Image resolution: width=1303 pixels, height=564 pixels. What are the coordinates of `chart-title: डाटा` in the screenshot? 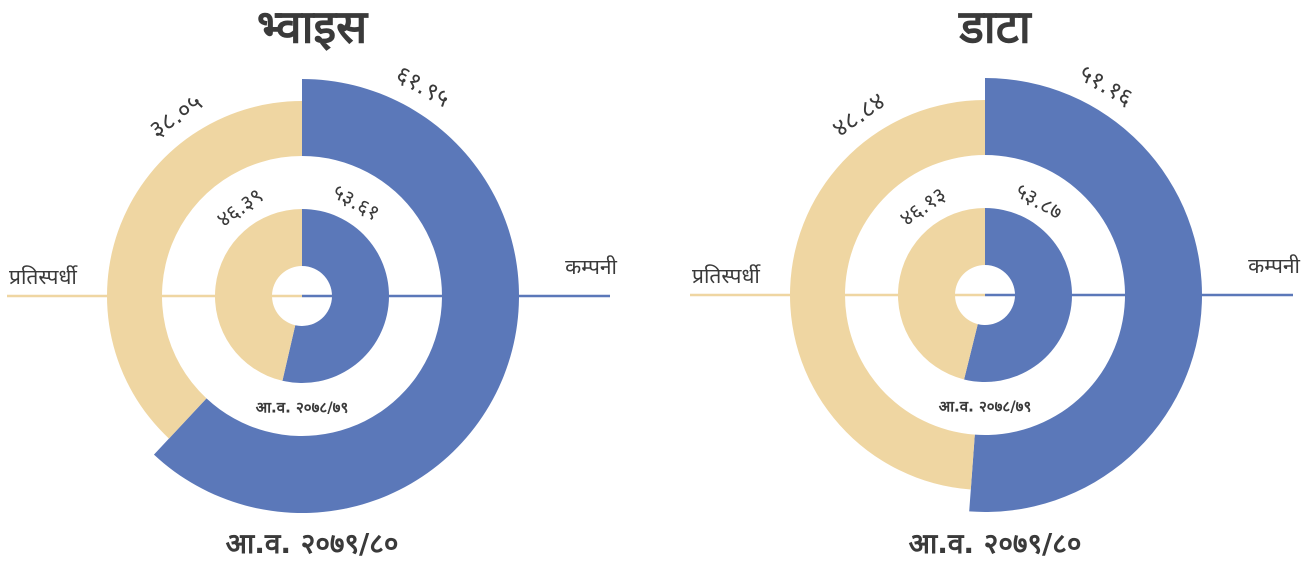 It's located at (995, 27).